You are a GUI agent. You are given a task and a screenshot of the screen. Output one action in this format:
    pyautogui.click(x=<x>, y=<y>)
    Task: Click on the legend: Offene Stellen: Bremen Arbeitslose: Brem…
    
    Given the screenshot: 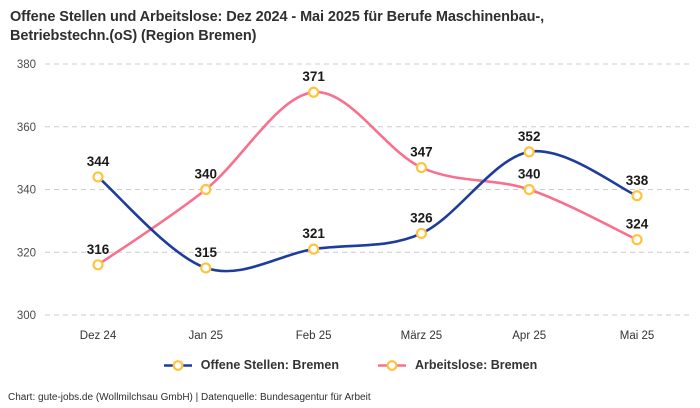 What is the action you would take?
    pyautogui.click(x=350, y=365)
    